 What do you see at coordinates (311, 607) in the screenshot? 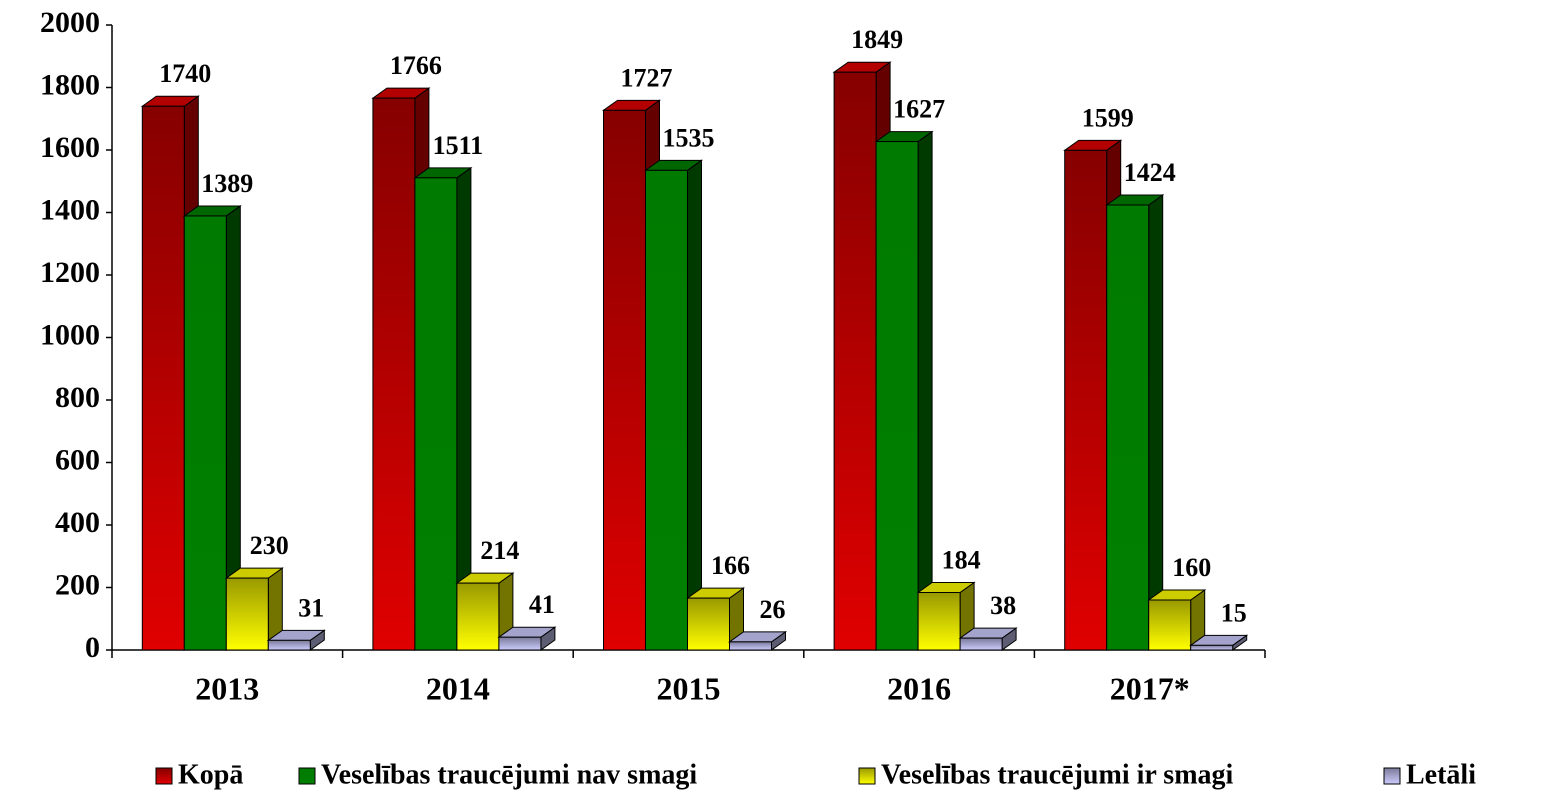
I see `data-label: 31` at bounding box center [311, 607].